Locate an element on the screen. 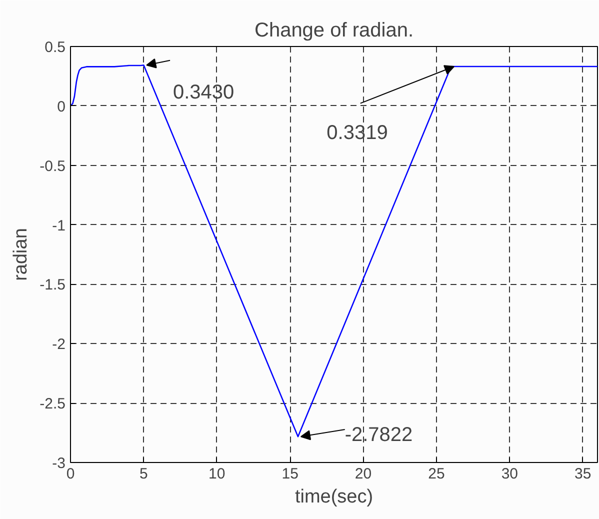 The image size is (599, 519). y-tick-label: -0.5 is located at coordinates (53, 166).